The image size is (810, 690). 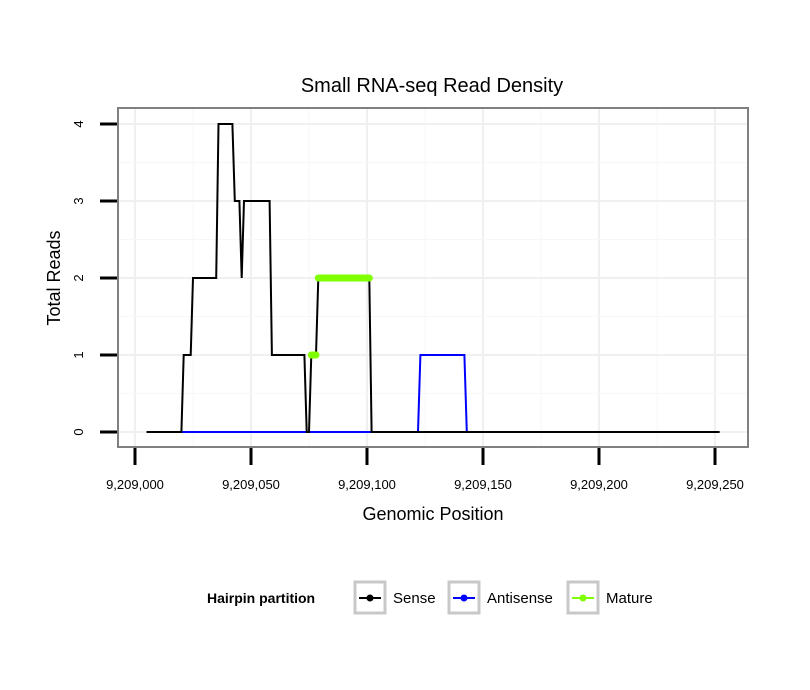 What do you see at coordinates (715, 484) in the screenshot?
I see `x-tick-label: 9,209,250` at bounding box center [715, 484].